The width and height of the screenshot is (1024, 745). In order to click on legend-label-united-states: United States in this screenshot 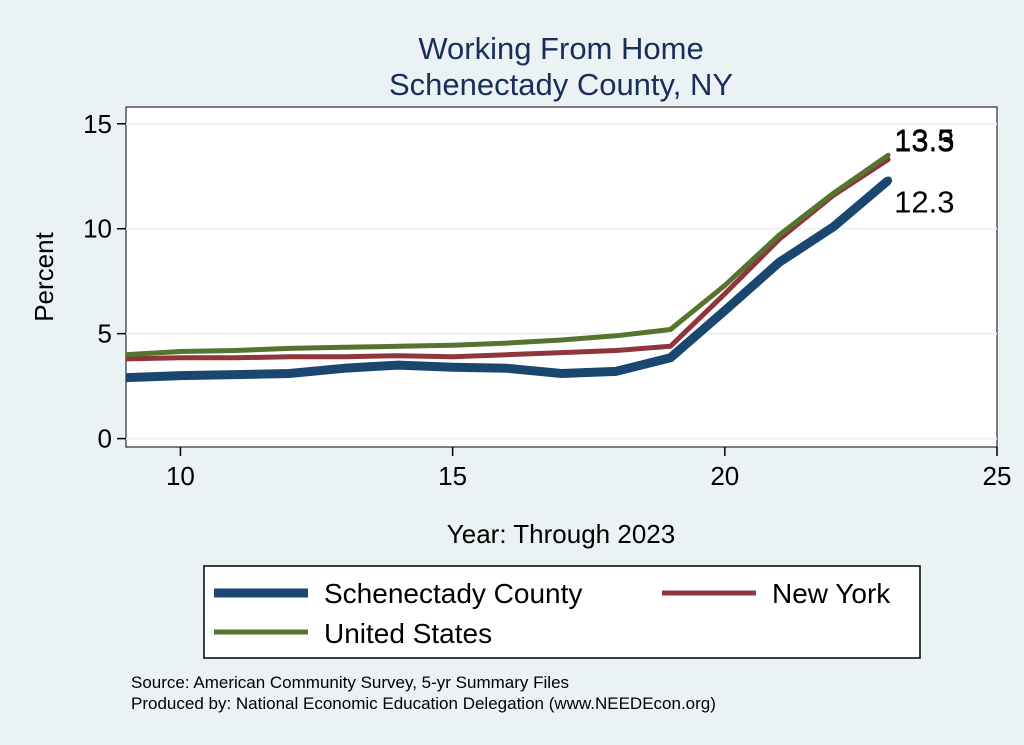, I will do `click(408, 633)`.